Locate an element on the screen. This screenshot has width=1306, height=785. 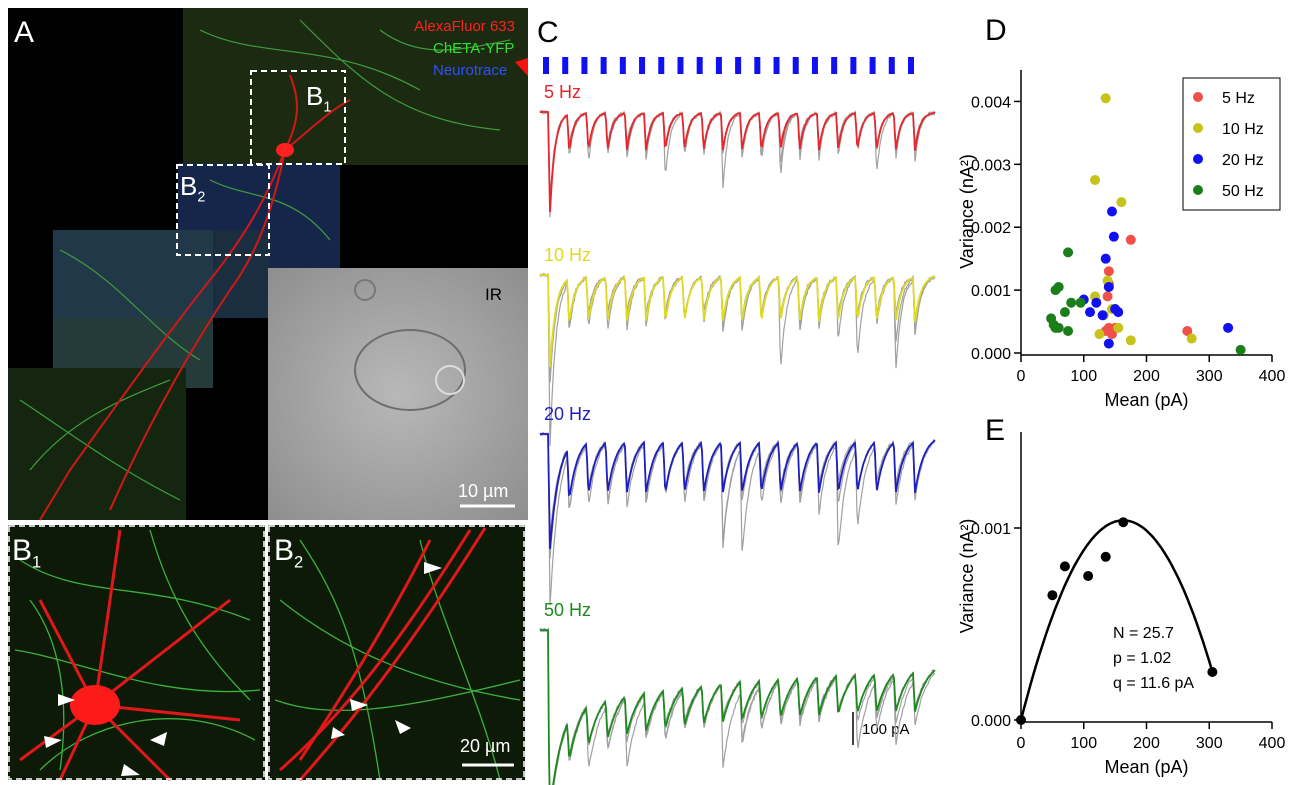
trace-mean is located at coordinates (737, 490).